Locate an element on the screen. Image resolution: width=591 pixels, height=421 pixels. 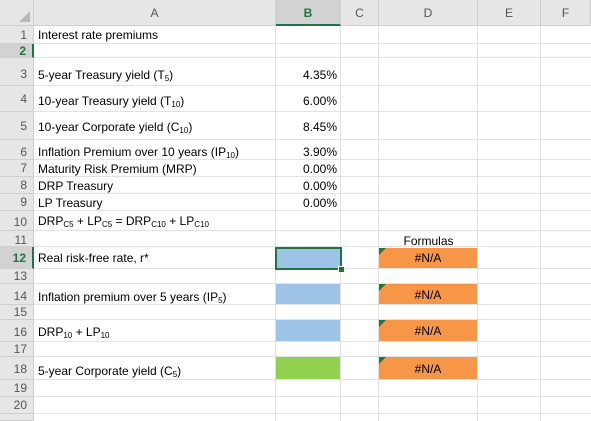
row-header-16: 16 is located at coordinates (17, 331).